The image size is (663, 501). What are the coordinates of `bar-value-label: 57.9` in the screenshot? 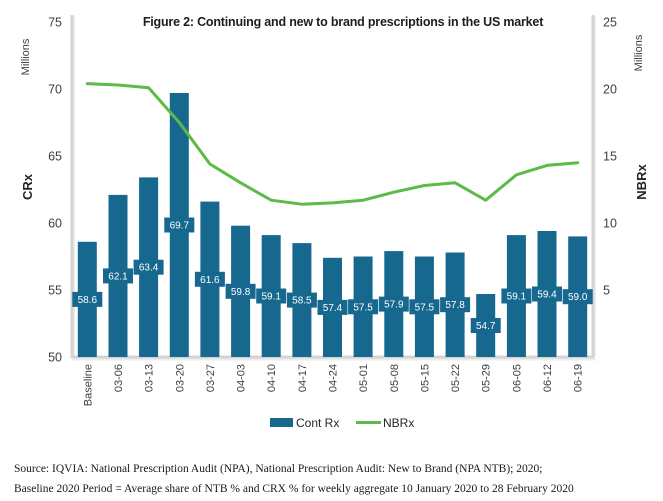 It's located at (394, 305).